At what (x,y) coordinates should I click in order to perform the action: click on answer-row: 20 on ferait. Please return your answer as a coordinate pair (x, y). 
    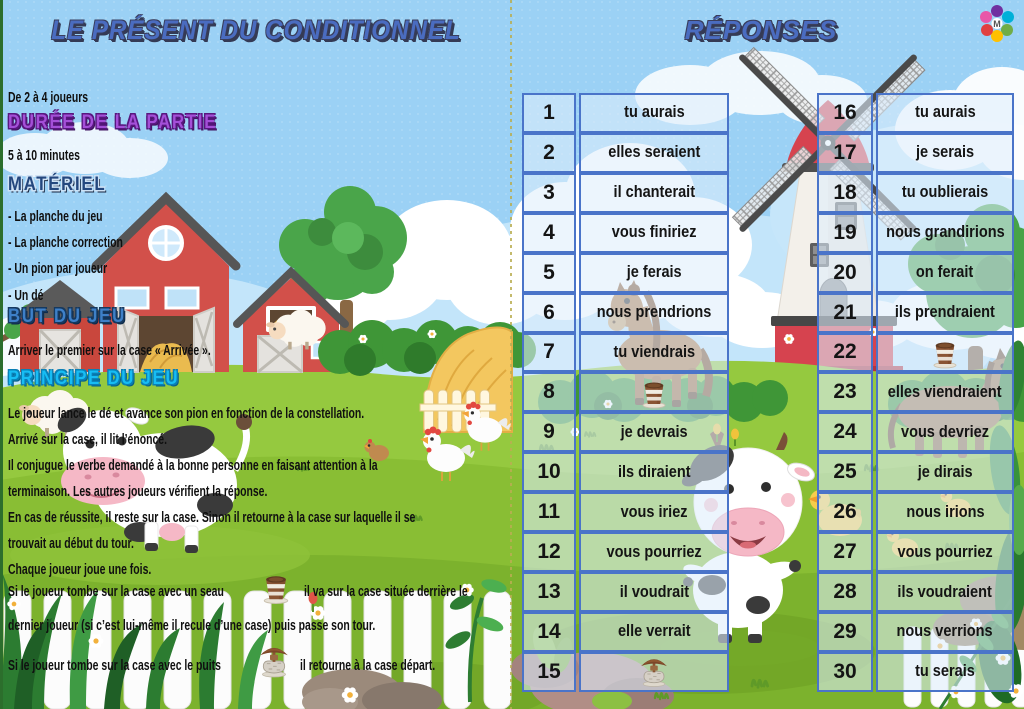
    Looking at the image, I should click on (915, 272).